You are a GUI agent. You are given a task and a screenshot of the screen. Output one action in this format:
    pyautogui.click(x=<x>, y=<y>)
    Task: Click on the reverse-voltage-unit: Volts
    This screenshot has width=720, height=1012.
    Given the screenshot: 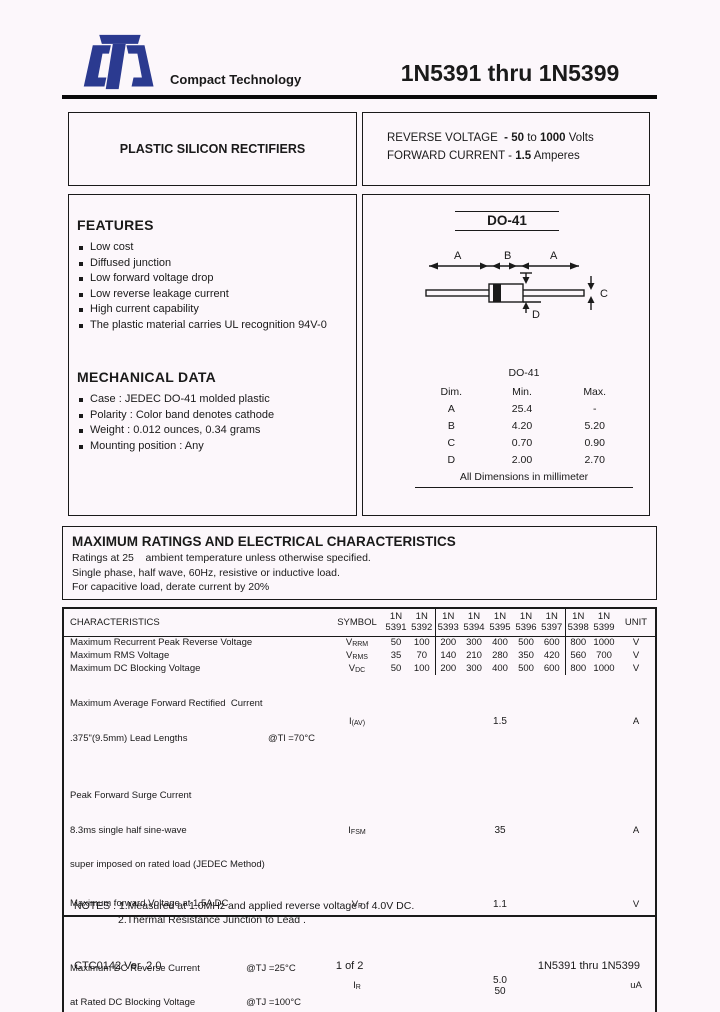 What is the action you would take?
    pyautogui.click(x=579, y=138)
    